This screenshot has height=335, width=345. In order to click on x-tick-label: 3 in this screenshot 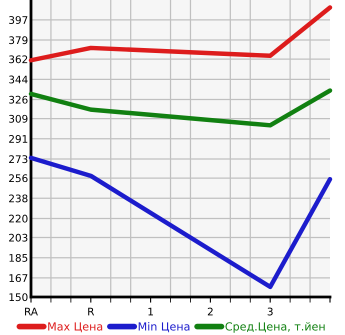, I will do `click(270, 312)`.